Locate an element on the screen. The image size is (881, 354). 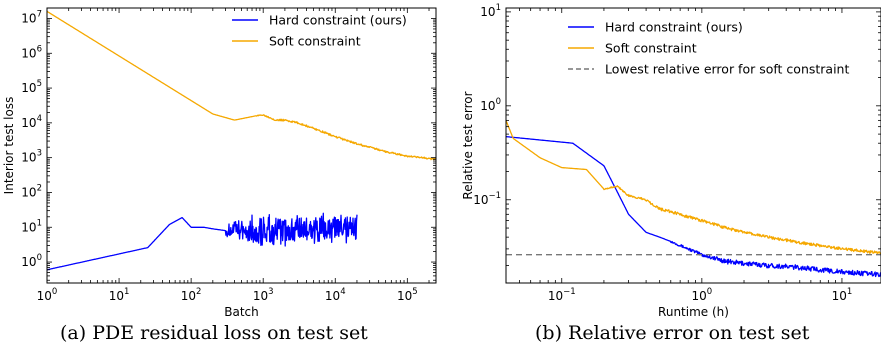
y-tick-label: 10⁵ is located at coordinates (31, 87).